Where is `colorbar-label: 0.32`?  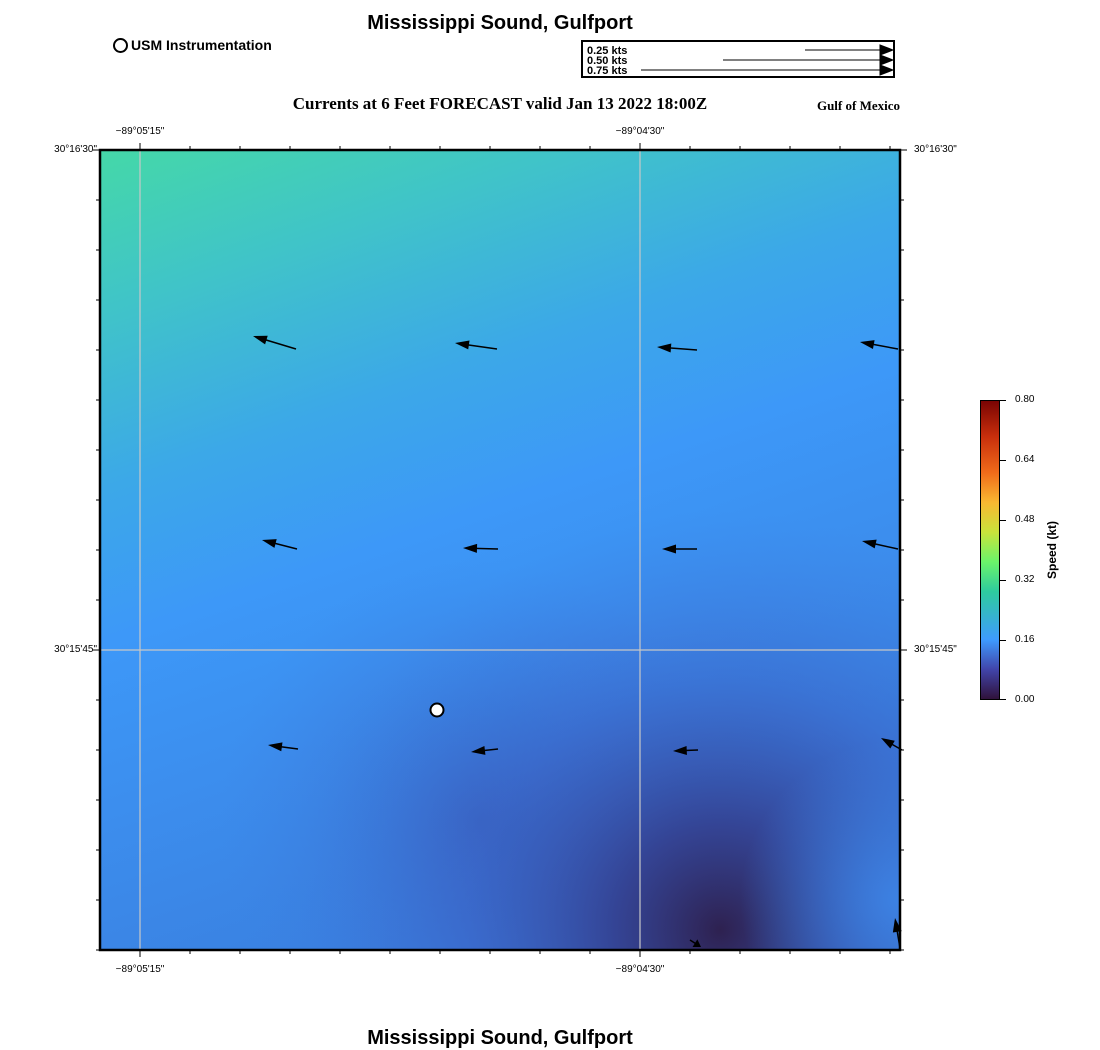 colorbar-label: 0.32 is located at coordinates (1025, 579).